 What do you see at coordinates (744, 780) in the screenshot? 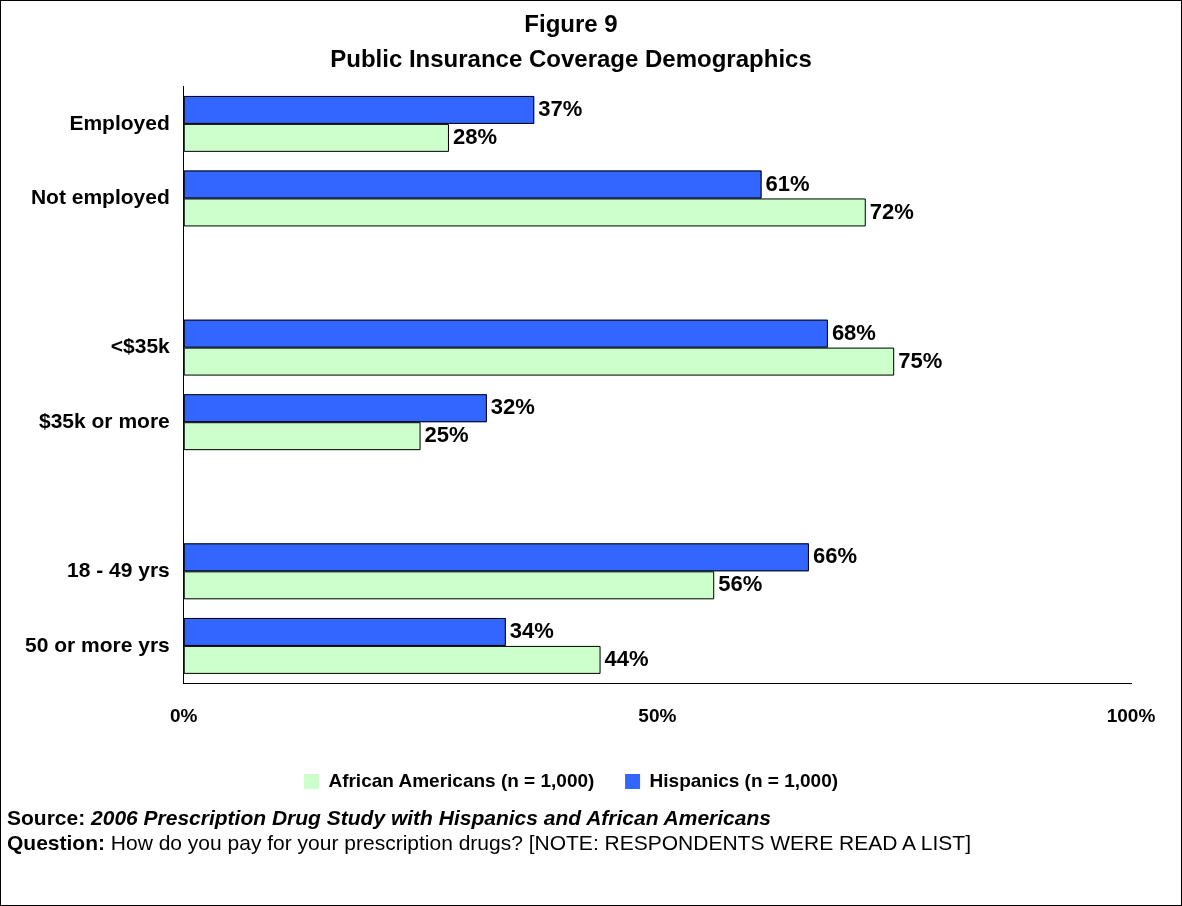
I see `legend-label: Hispanics (n = 1,000)` at bounding box center [744, 780].